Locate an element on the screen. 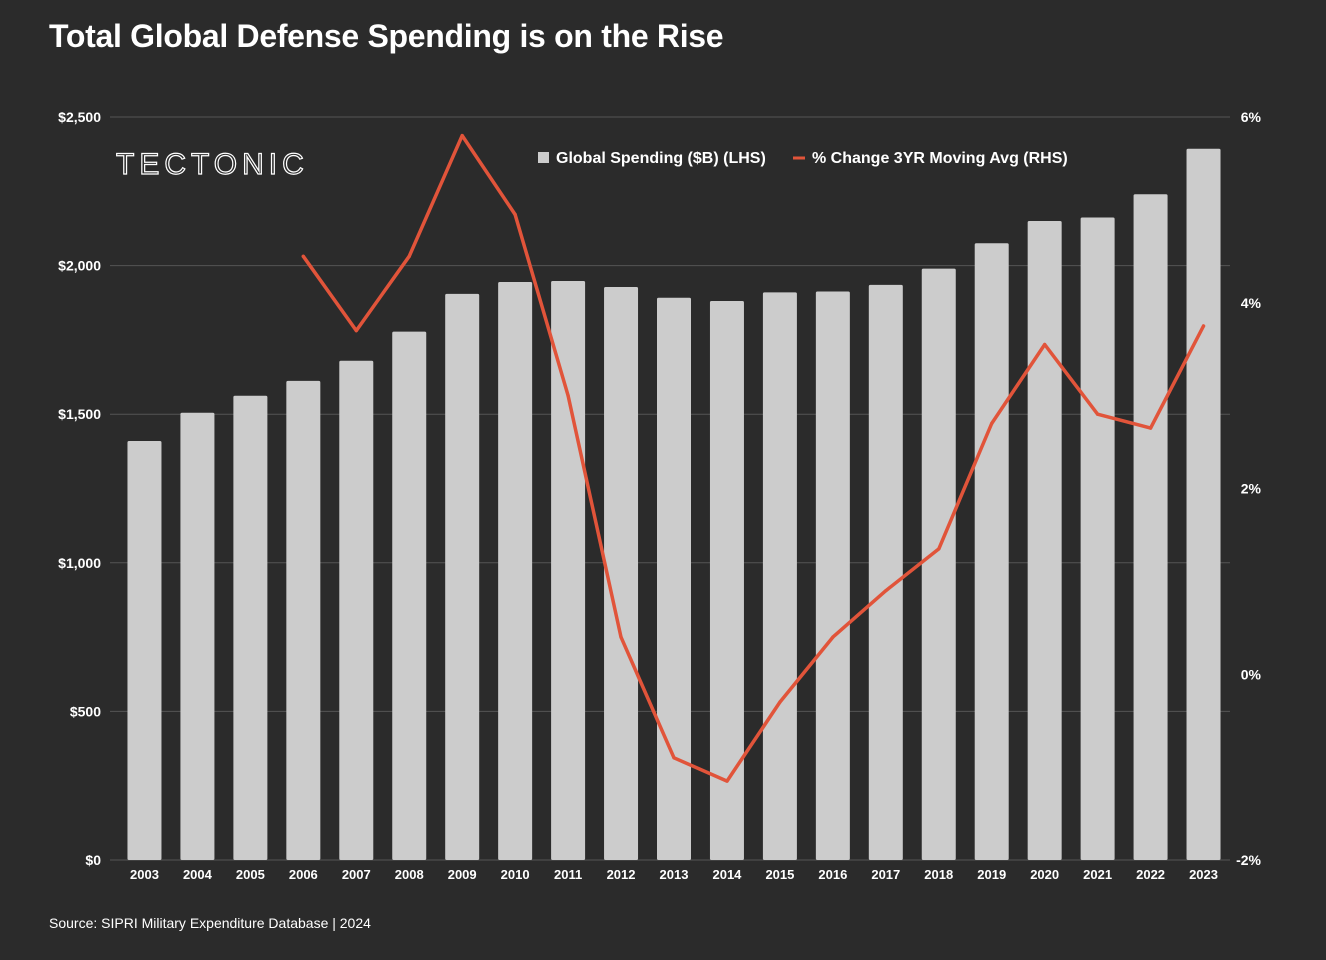 This screenshot has height=960, width=1326. line-point-2017 is located at coordinates (886, 591).